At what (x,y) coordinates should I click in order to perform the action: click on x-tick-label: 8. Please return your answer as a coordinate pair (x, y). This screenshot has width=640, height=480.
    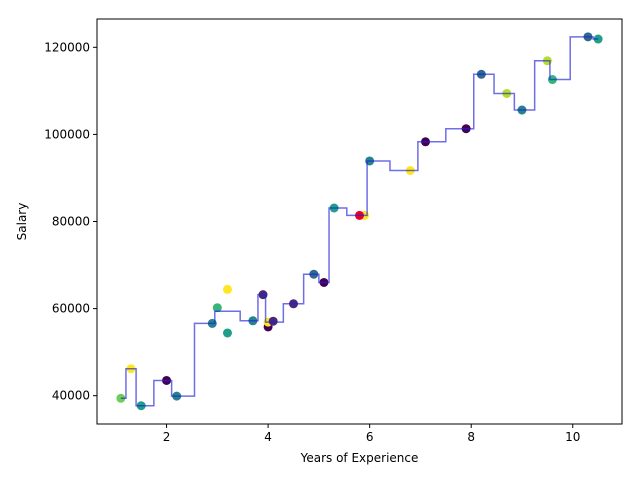
    Looking at the image, I should click on (471, 437).